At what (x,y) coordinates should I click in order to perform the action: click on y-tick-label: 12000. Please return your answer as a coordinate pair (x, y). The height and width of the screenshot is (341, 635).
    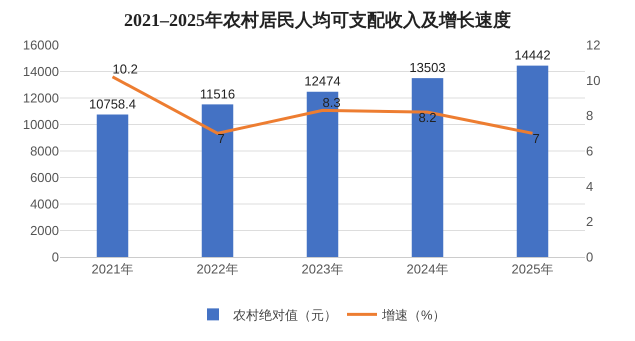
    Looking at the image, I should click on (40, 98).